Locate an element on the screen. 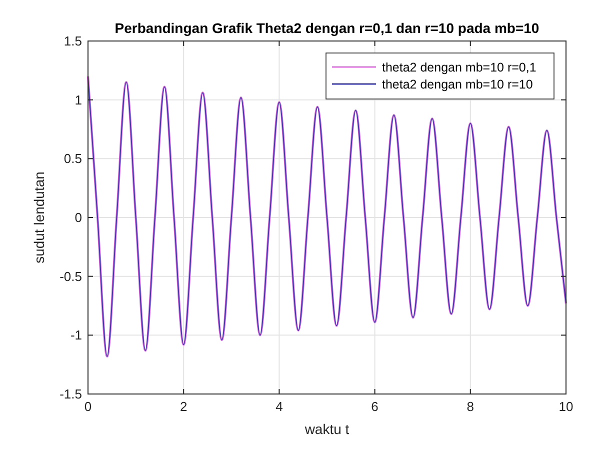 The width and height of the screenshot is (602, 457). x-axis-title: waktu t is located at coordinates (327, 429).